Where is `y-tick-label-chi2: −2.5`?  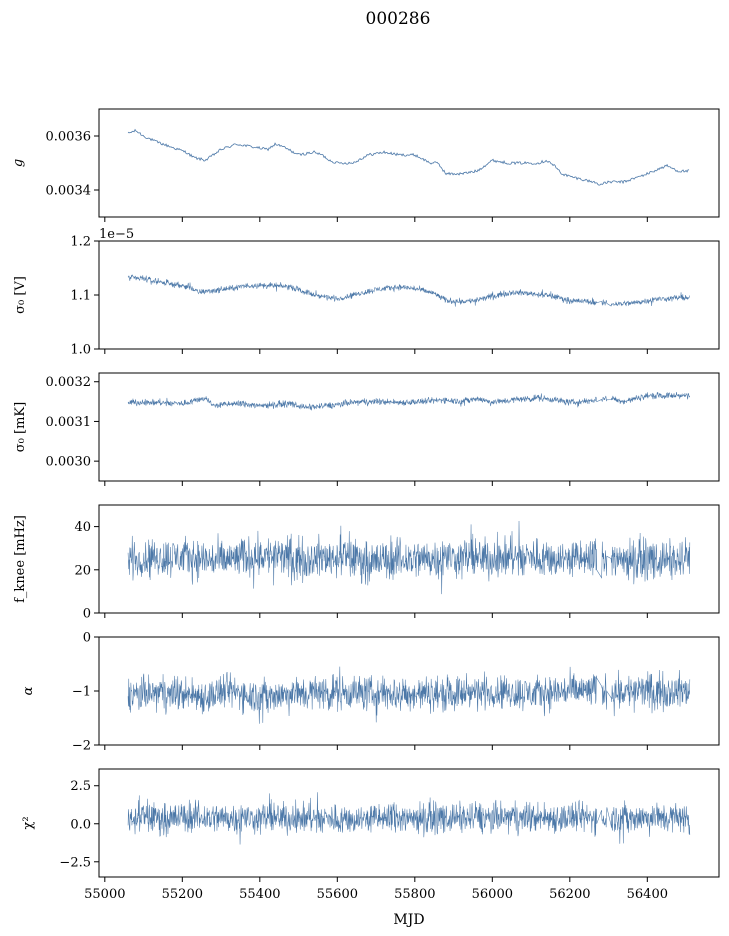 y-tick-label-chi2: −2.5 is located at coordinates (75, 862).